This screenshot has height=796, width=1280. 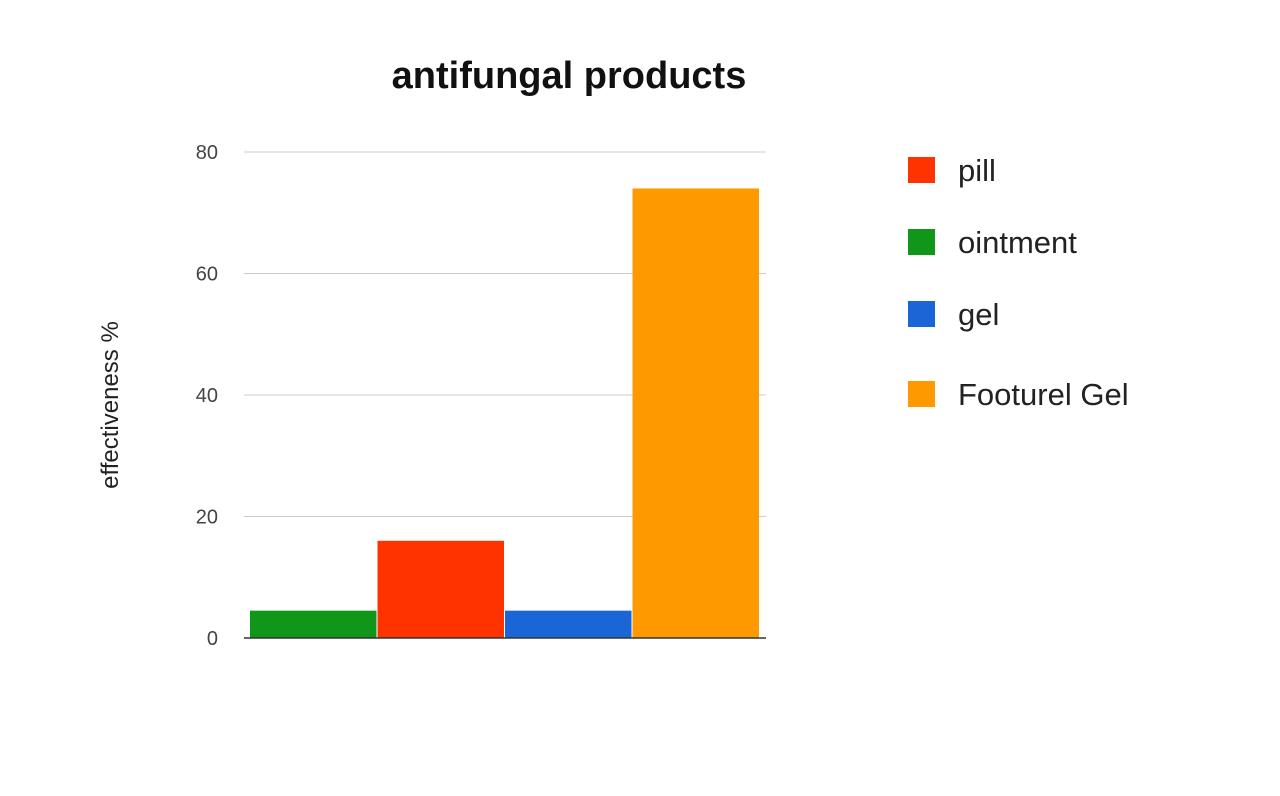 What do you see at coordinates (1018, 282) in the screenshot?
I see `legend: pill ointment gel Footurel Gel` at bounding box center [1018, 282].